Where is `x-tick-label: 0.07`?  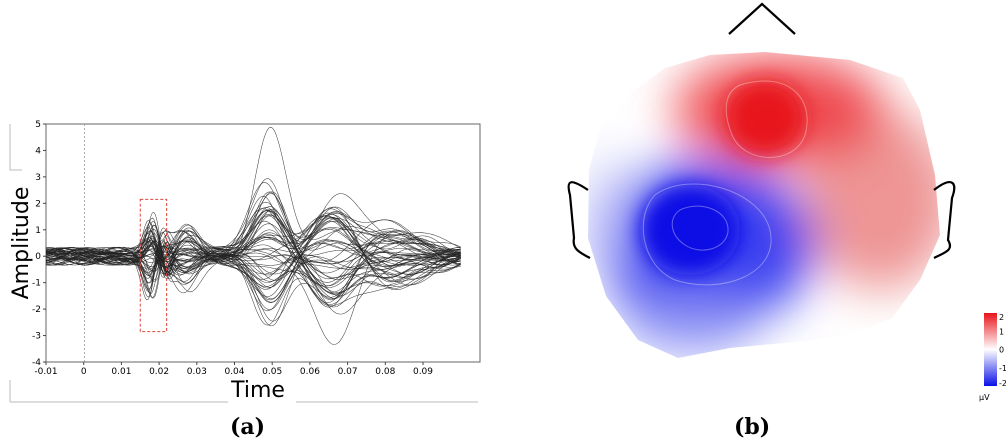
x-tick-label: 0.07 is located at coordinates (348, 372).